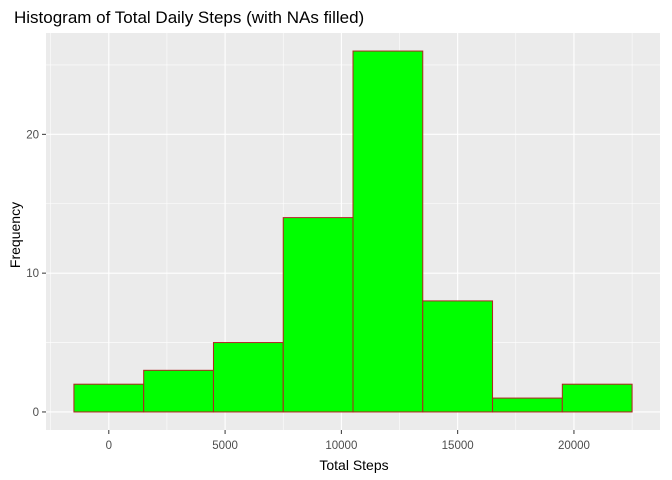  I want to click on y-axis: 0 10 20, so click(36, 274).